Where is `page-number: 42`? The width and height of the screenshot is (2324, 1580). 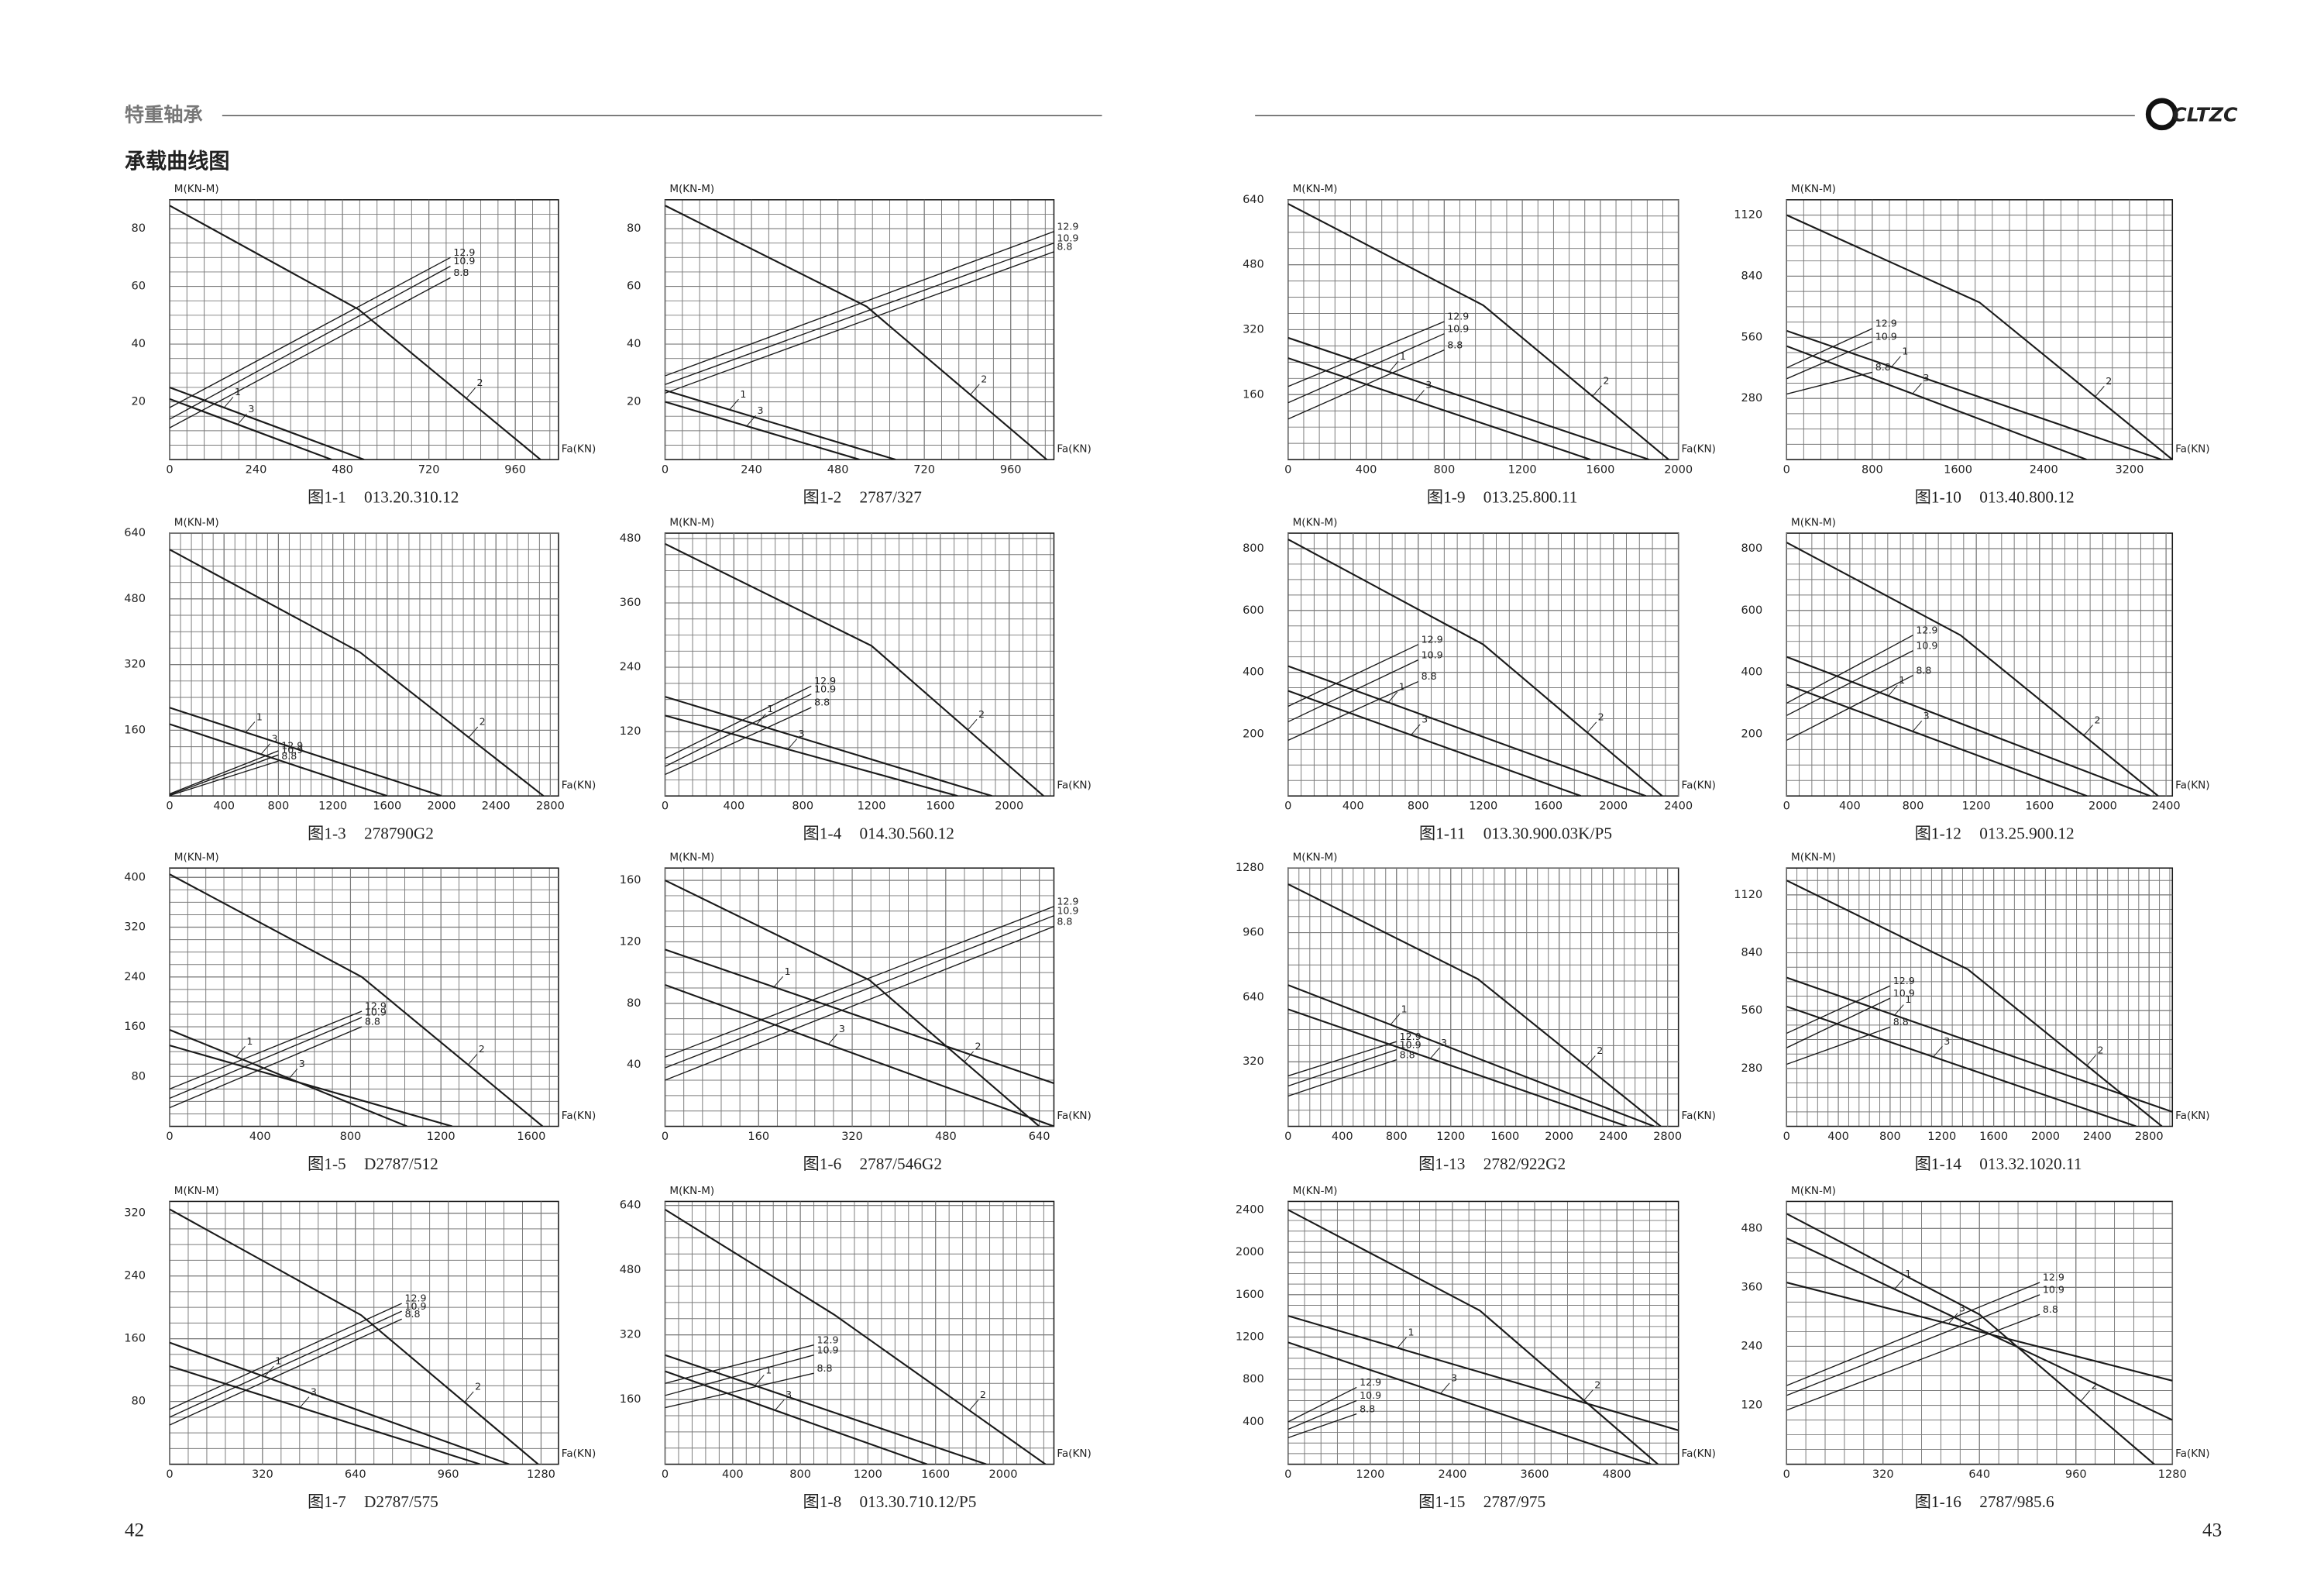
page-number: 42 is located at coordinates (134, 1530).